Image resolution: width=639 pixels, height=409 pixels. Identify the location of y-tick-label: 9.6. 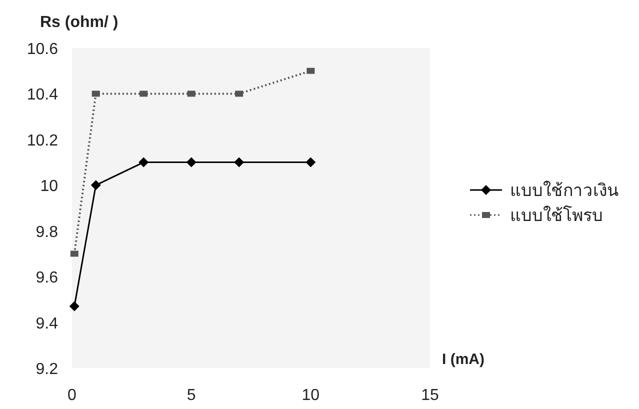
(47, 278).